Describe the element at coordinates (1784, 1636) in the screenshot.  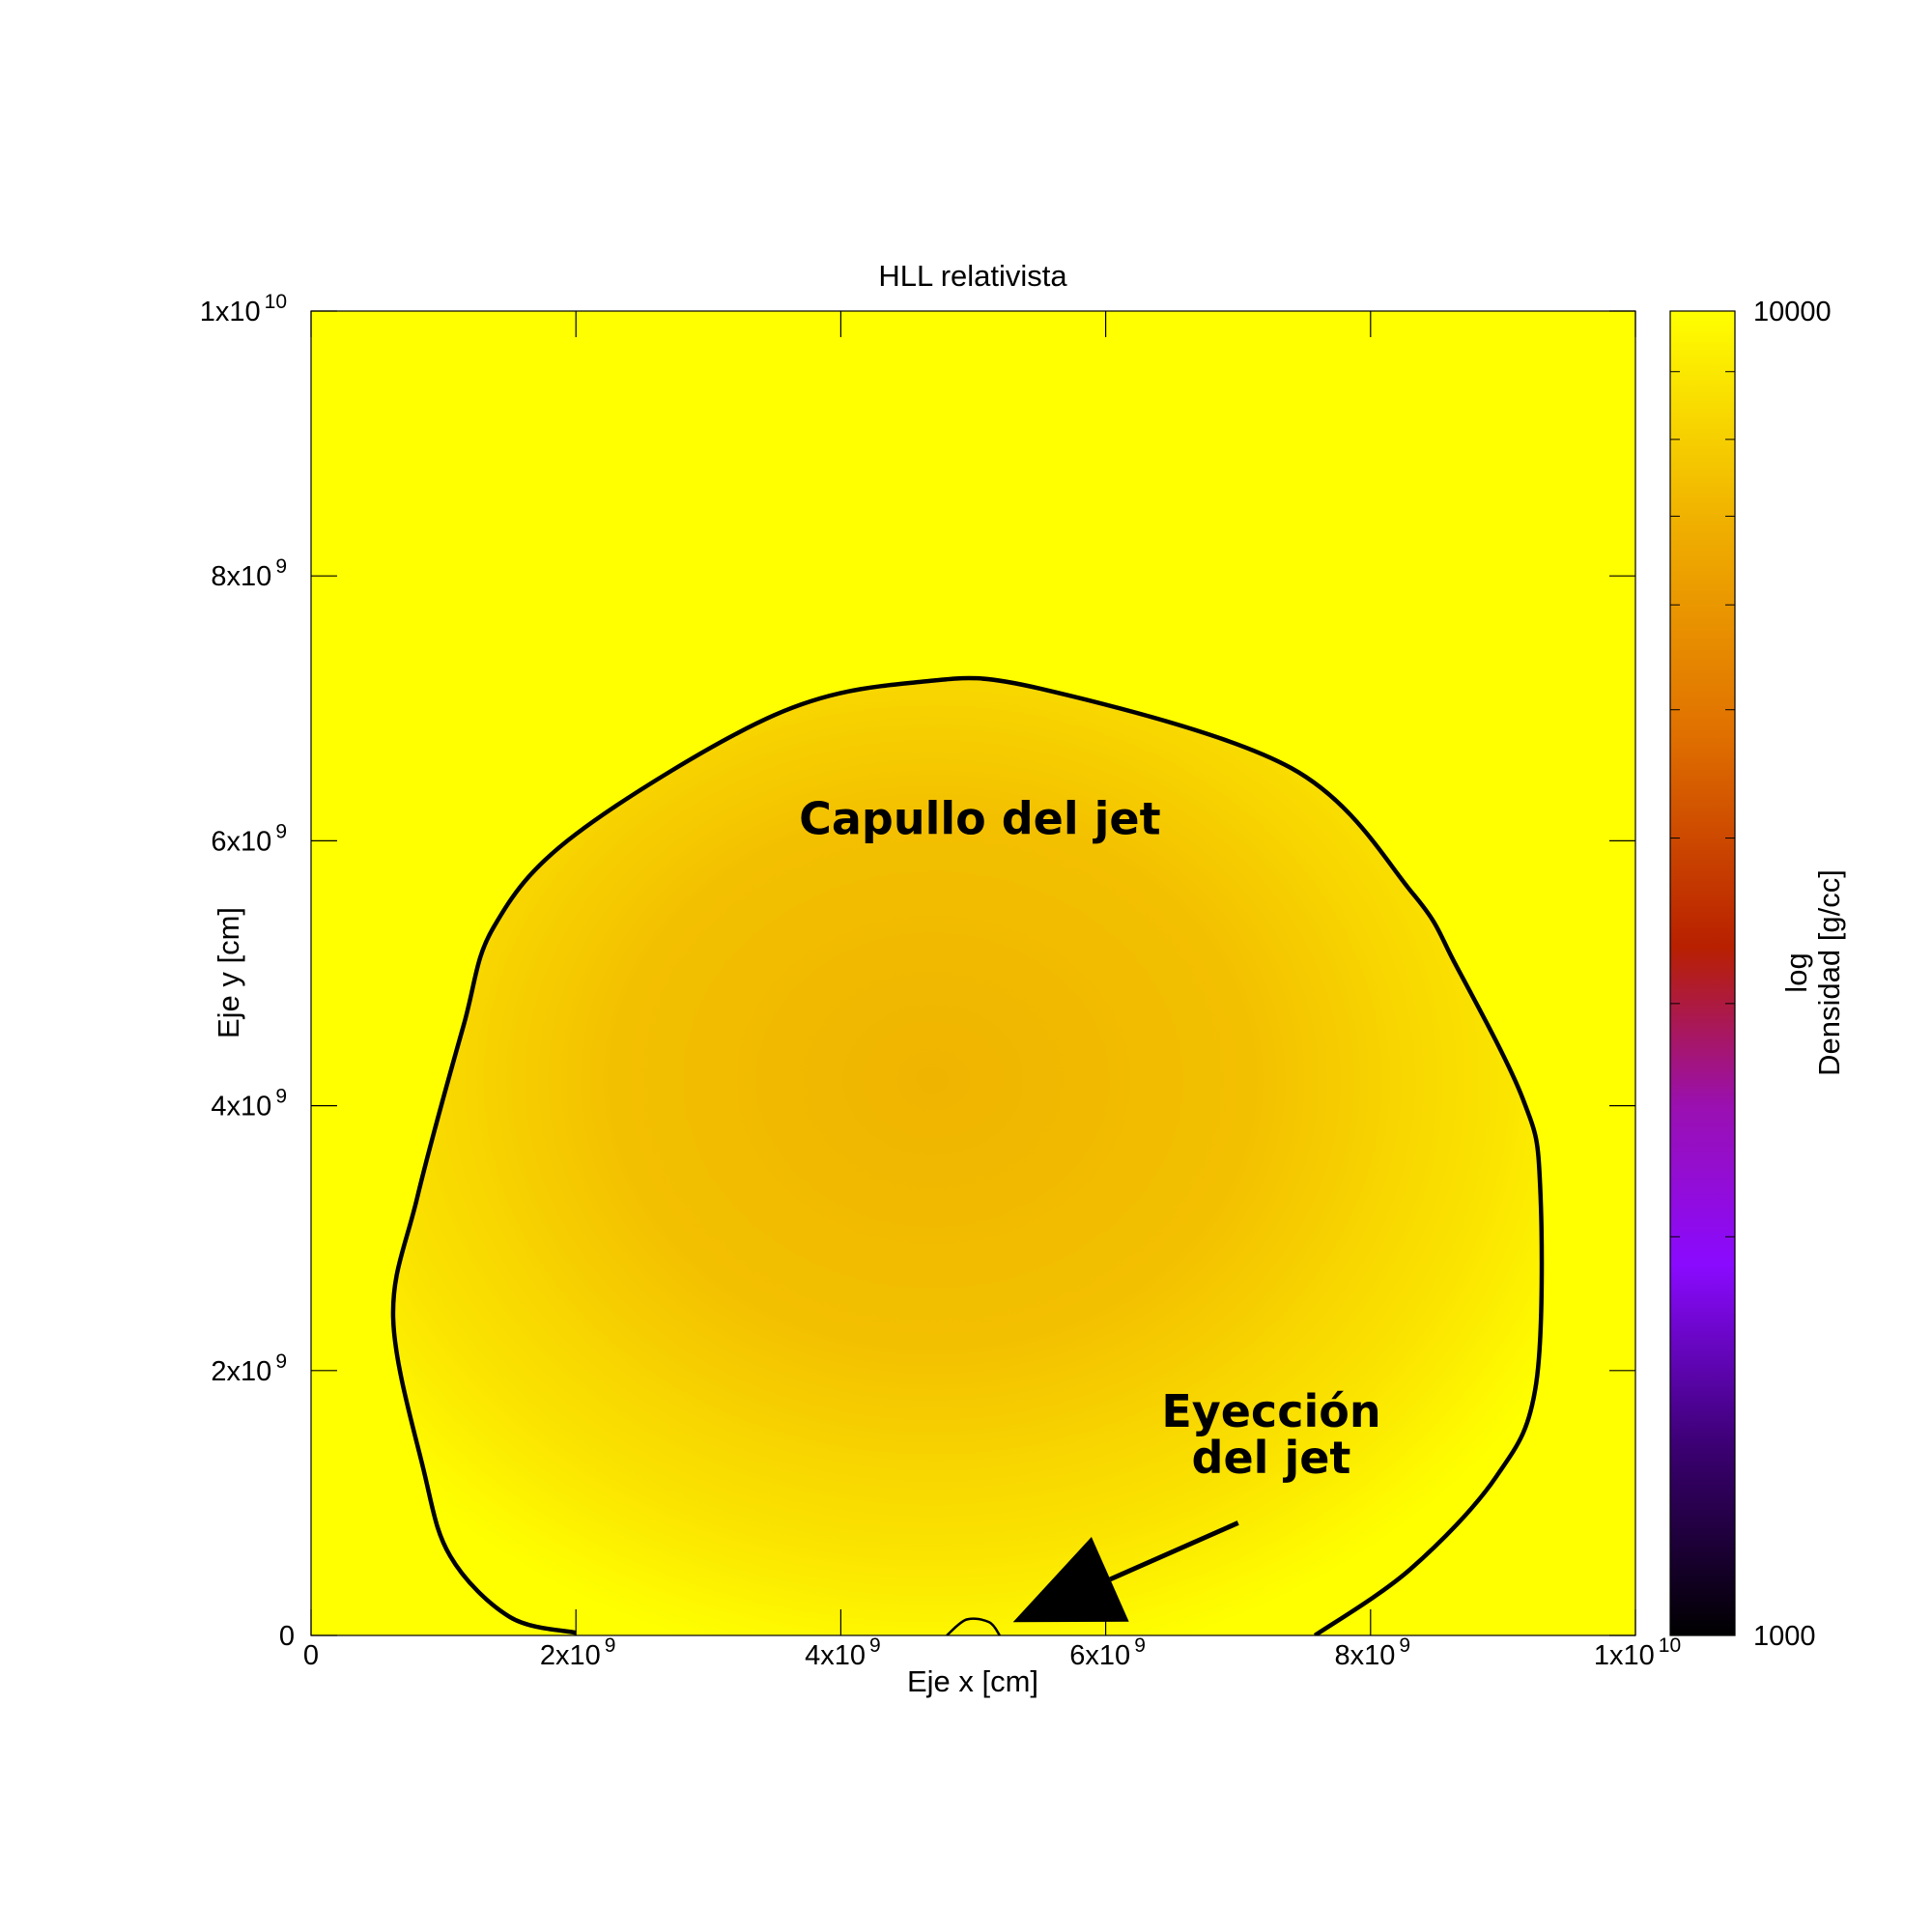
I see `colorbar-tick-label: 1000` at that location.